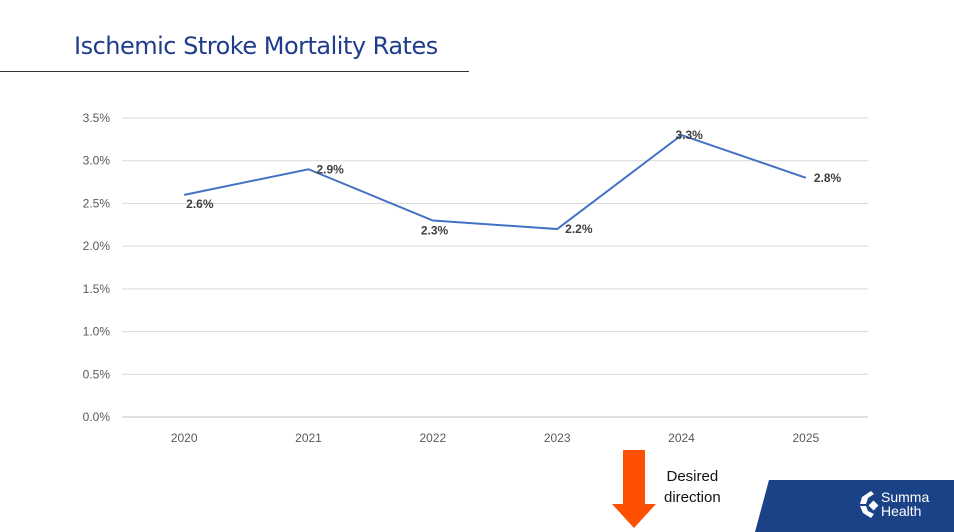 The width and height of the screenshot is (954, 532). I want to click on data-label: 2.2%, so click(579, 229).